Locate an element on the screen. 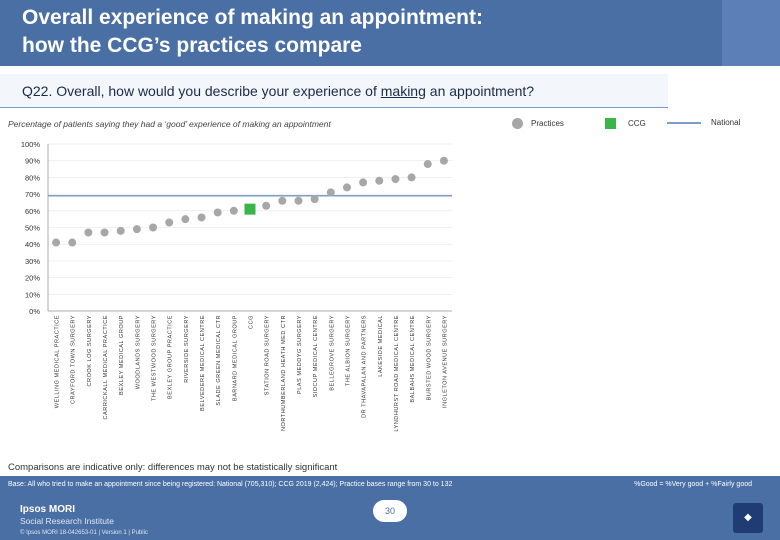  category-label: STATION ROAD SURGERY is located at coordinates (268, 355).